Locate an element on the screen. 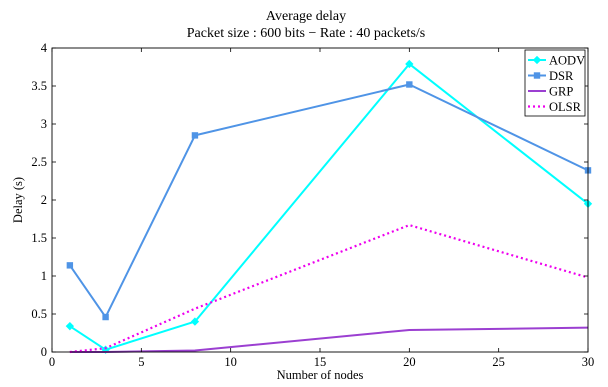  legend-marker-dsr is located at coordinates (537, 75).